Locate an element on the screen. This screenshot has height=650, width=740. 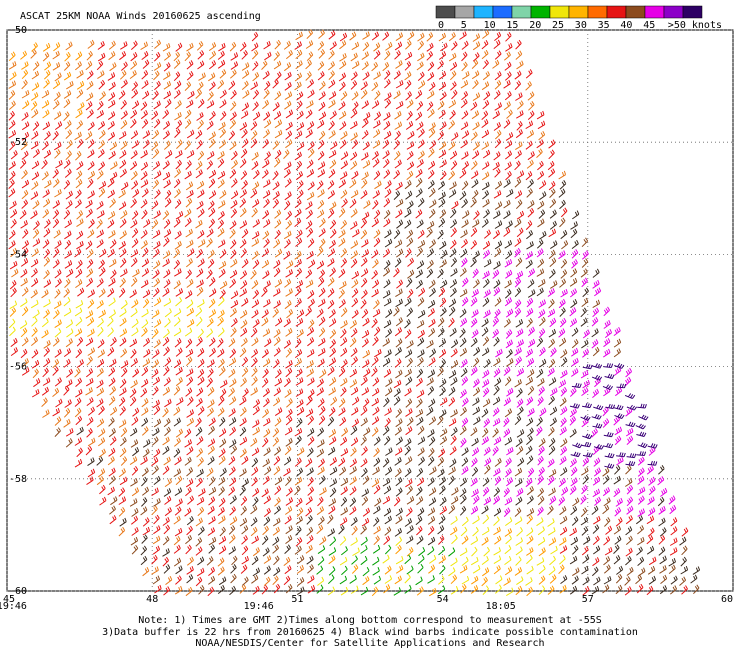
colorbar-label: 5 is located at coordinates (464, 25).